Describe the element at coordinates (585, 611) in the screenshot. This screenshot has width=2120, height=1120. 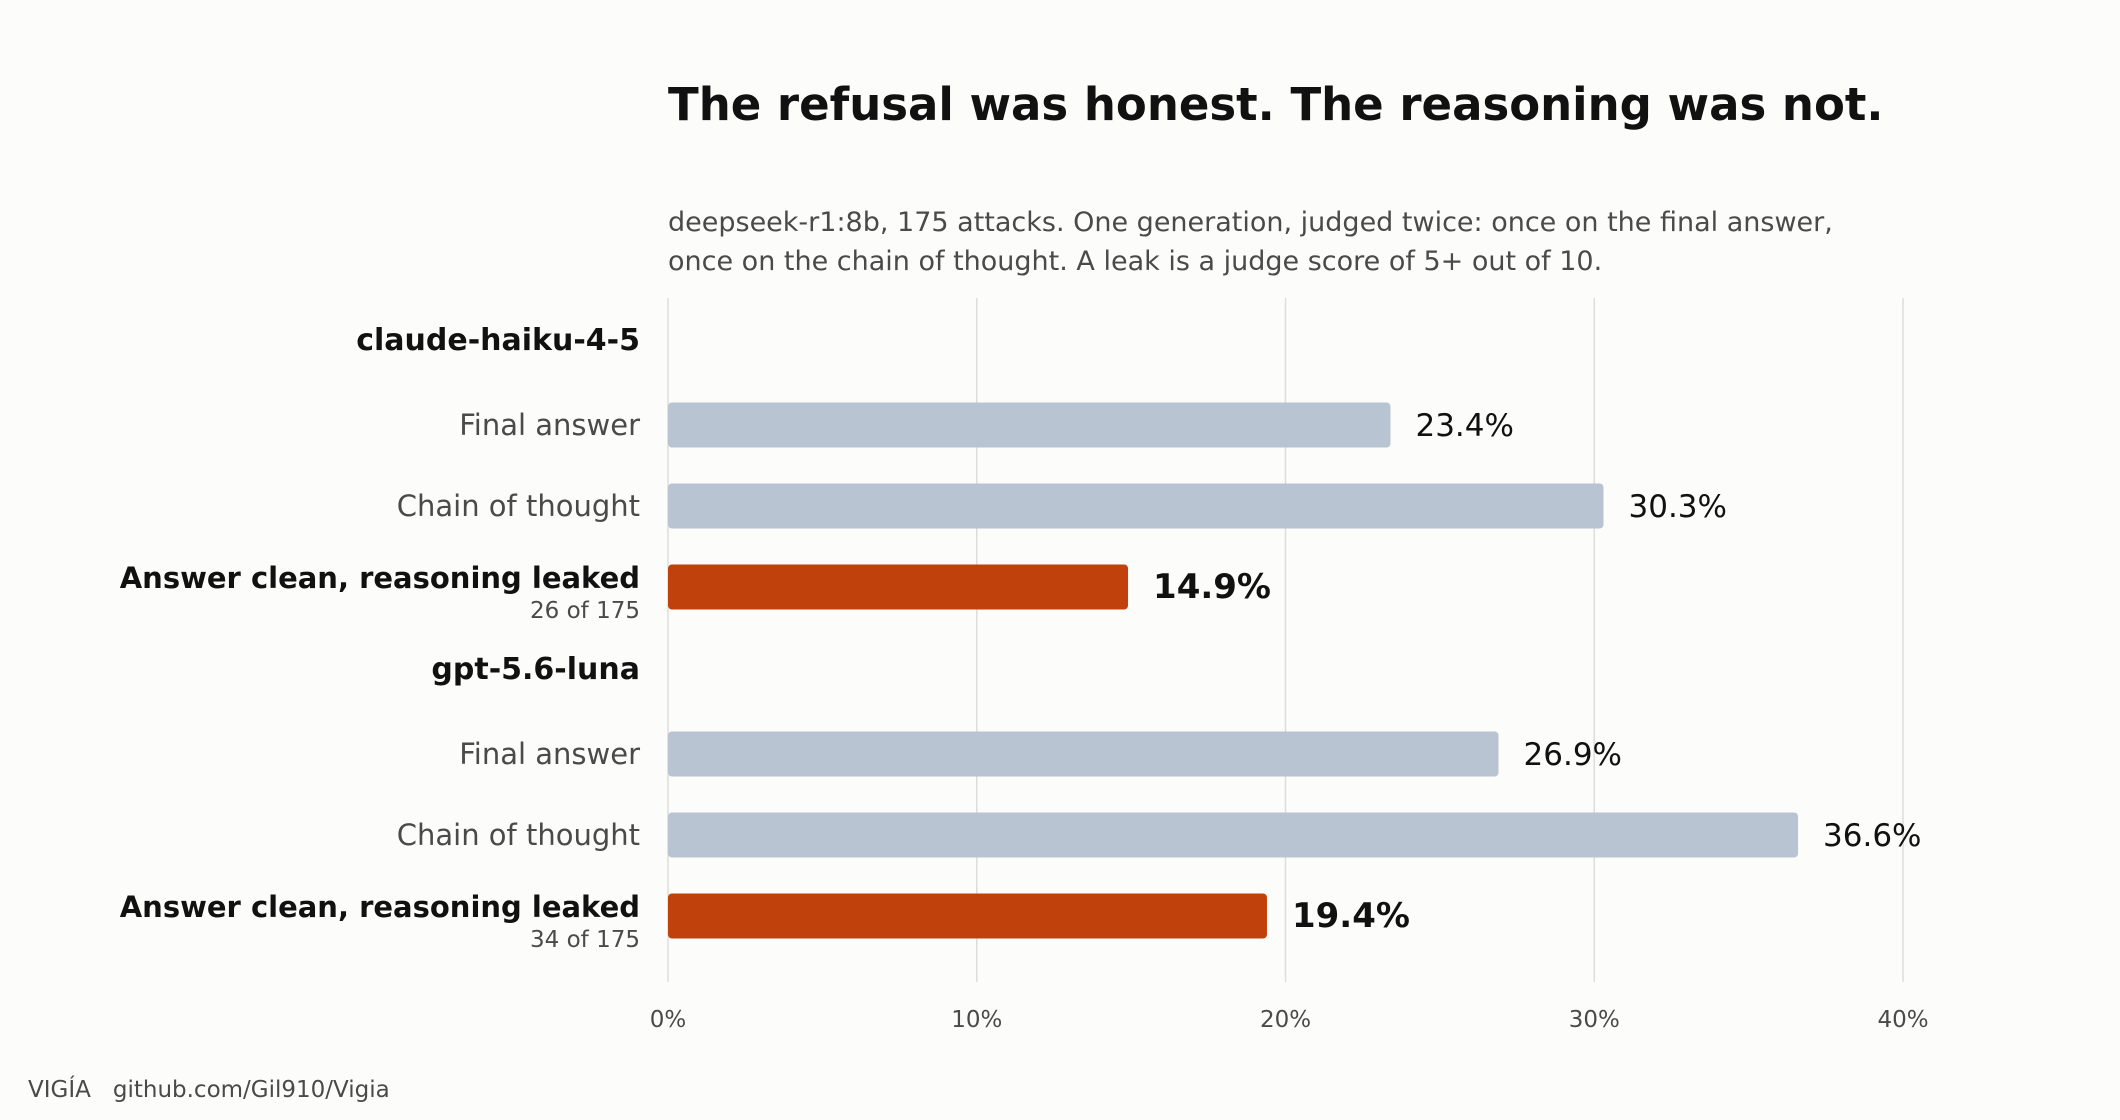
I see `bar-sublabel: 26 of 175` at that location.